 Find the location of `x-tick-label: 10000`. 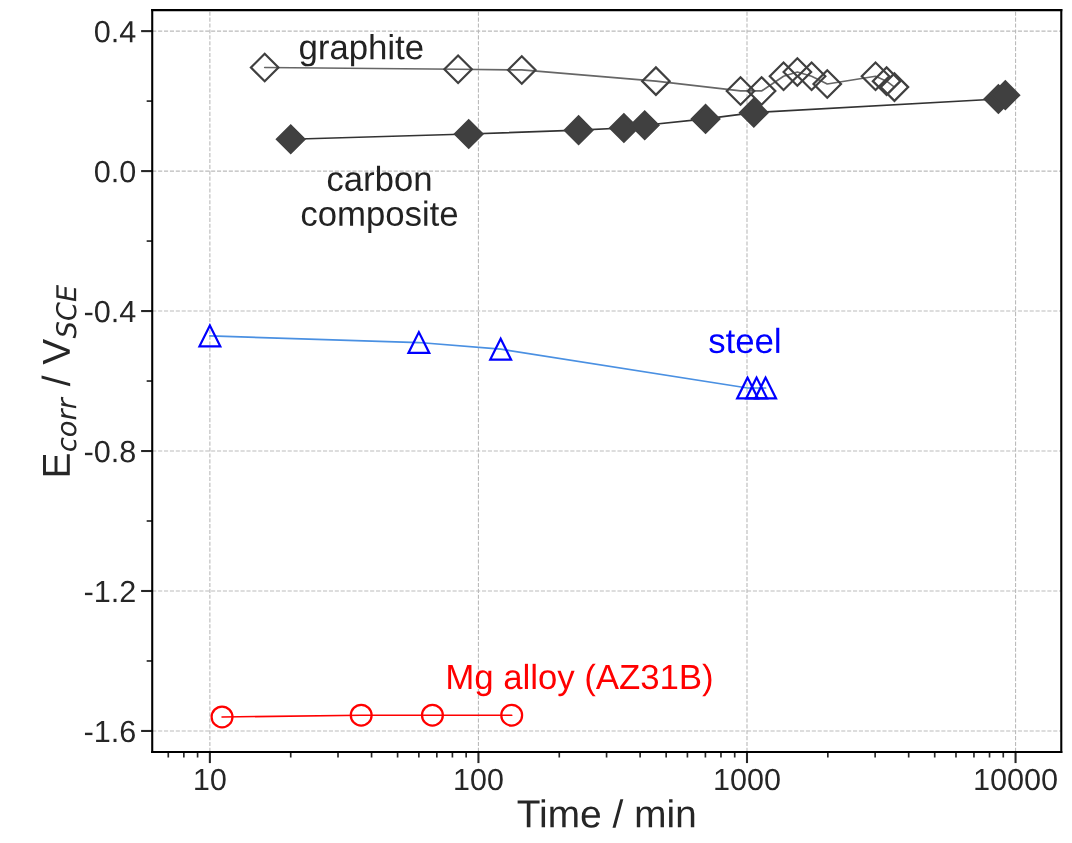

x-tick-label: 10000 is located at coordinates (1016, 779).